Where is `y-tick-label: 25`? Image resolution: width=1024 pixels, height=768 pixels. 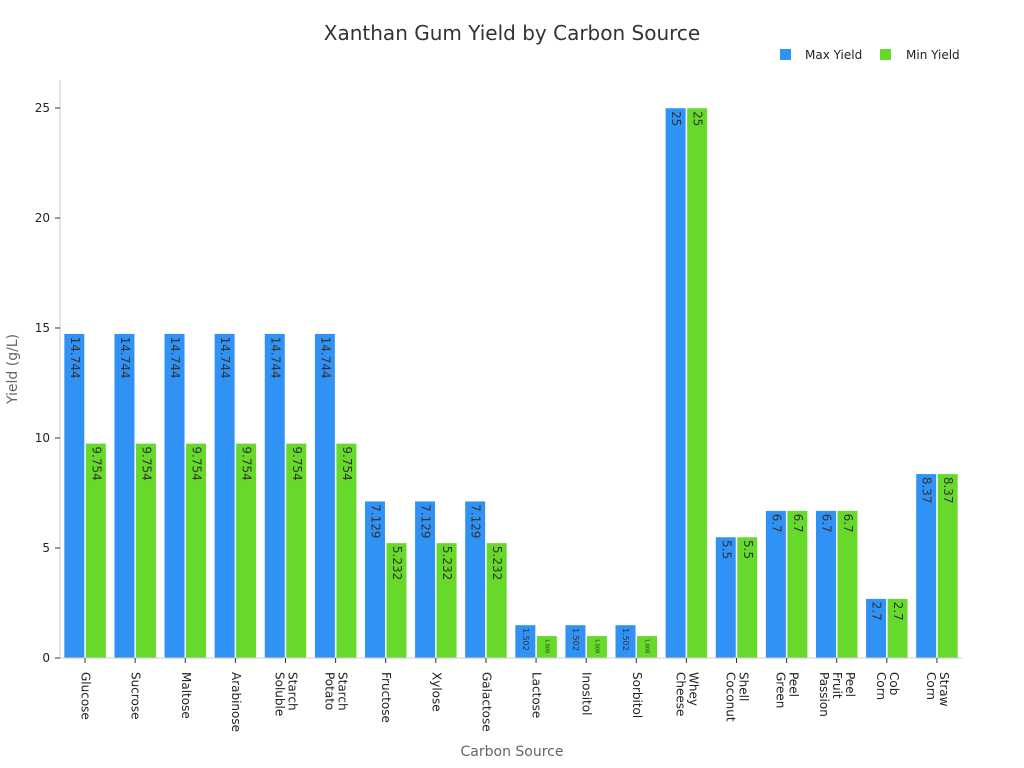 y-tick-label: 25 is located at coordinates (42, 108).